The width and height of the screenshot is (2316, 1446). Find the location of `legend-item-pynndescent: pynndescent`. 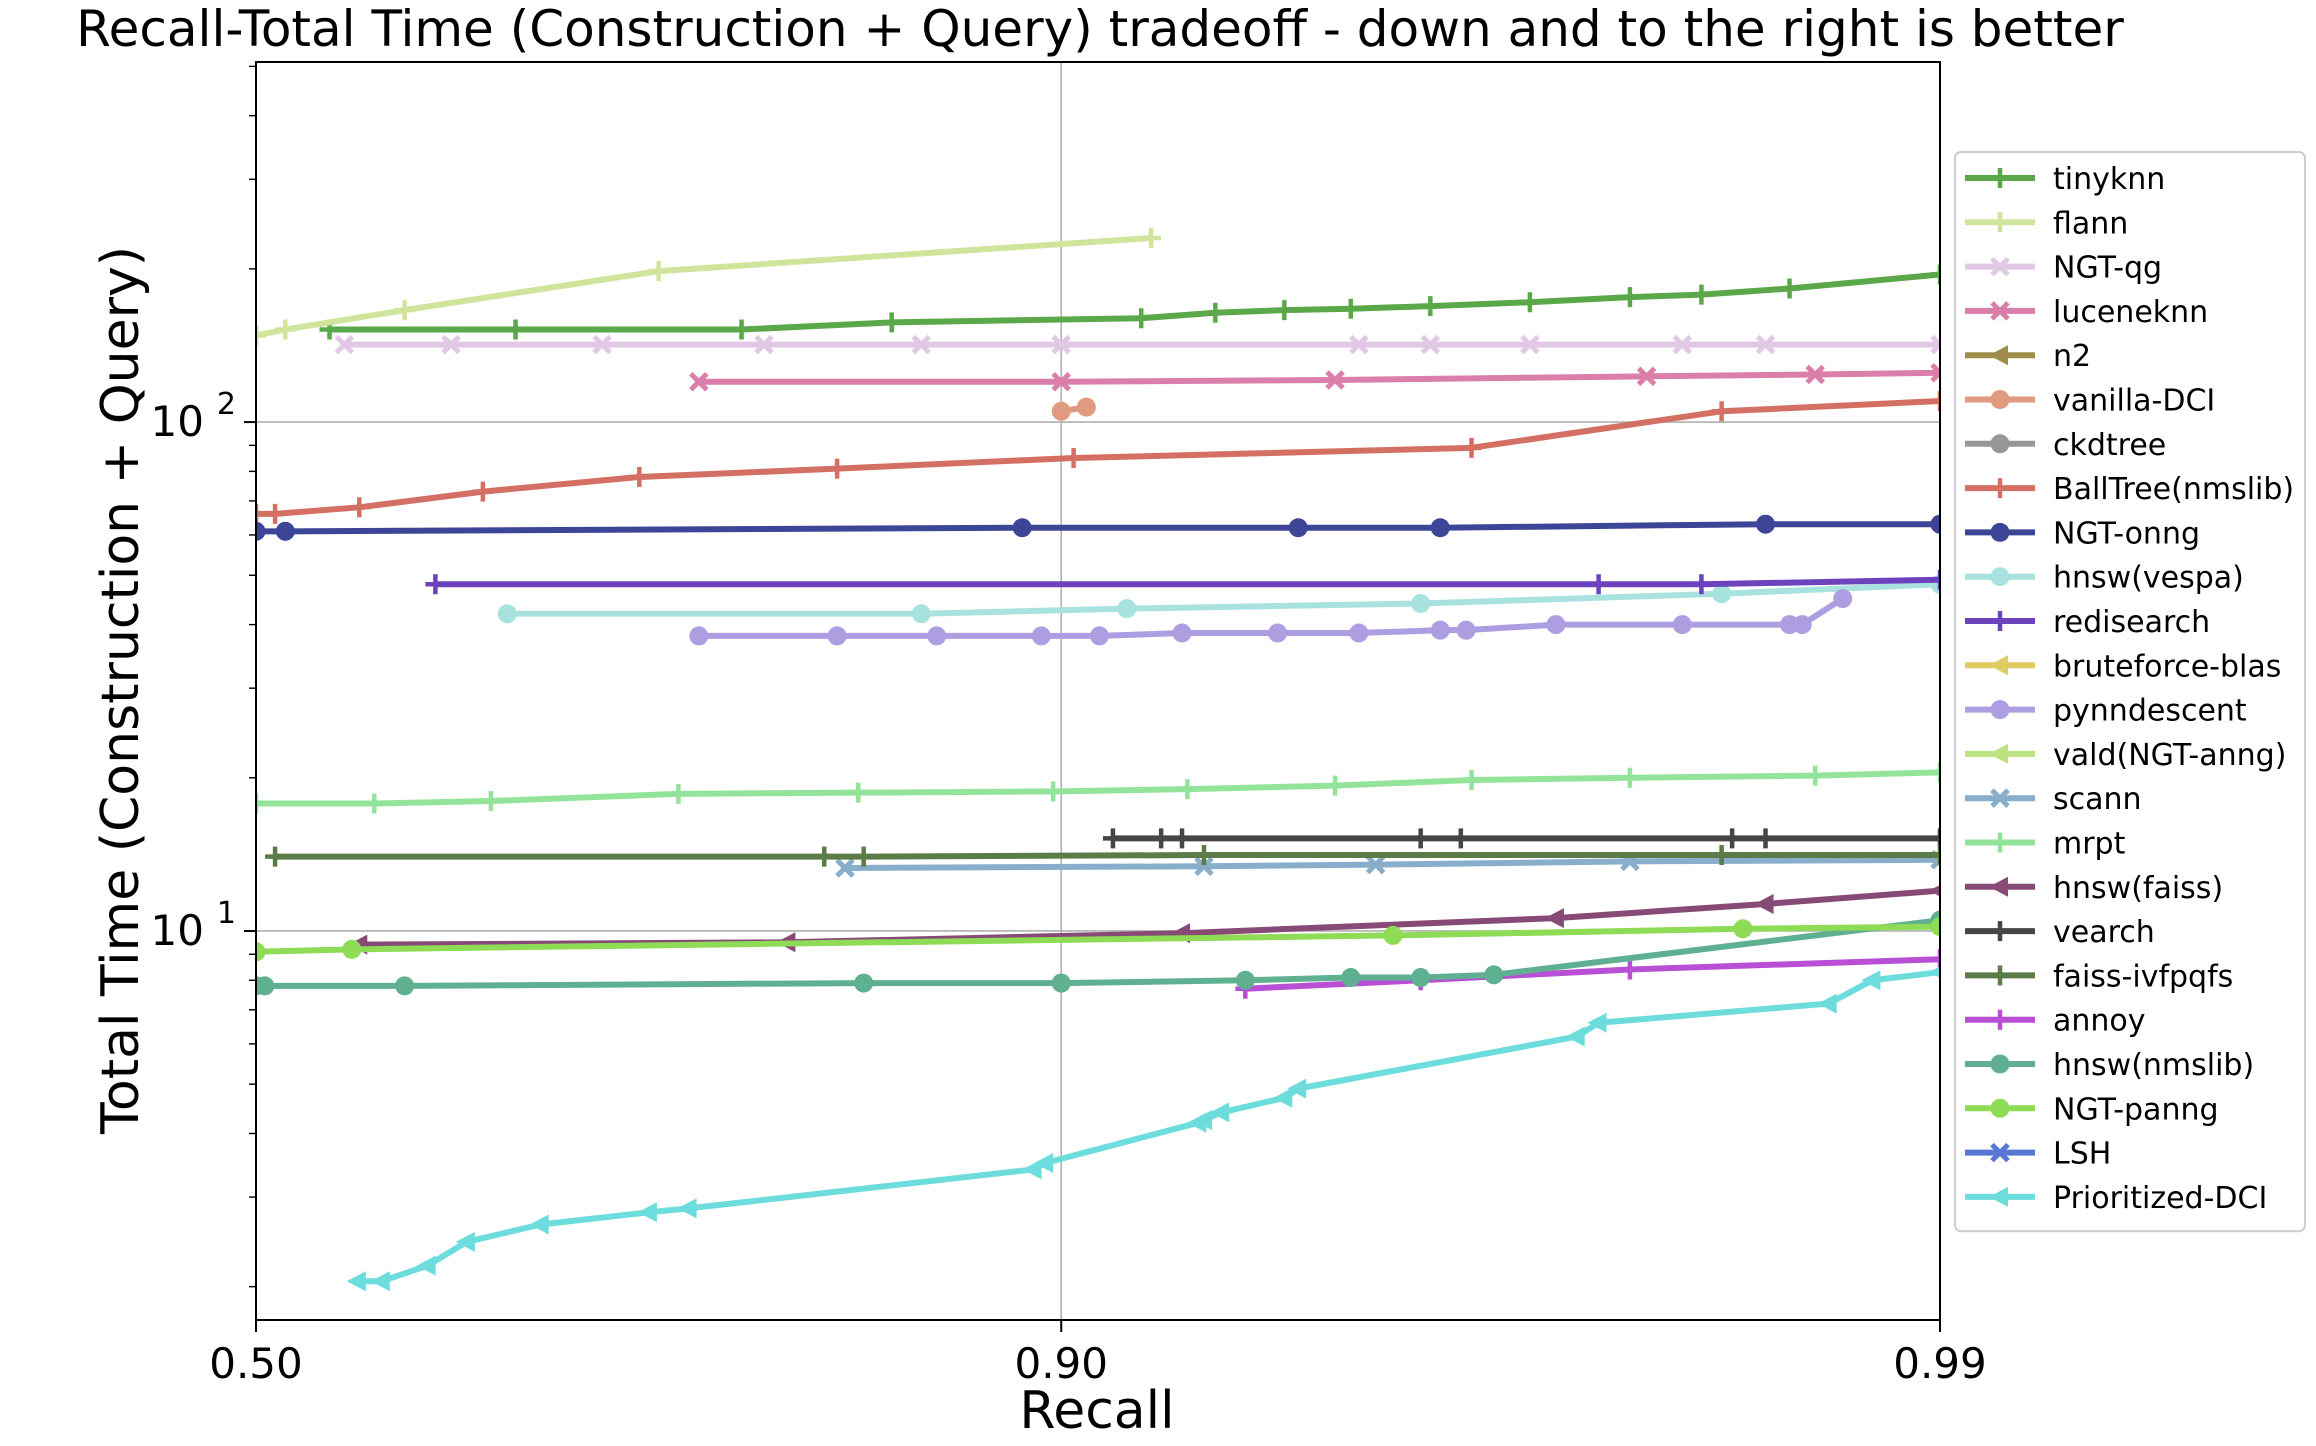

legend-item-pynndescent: pynndescent is located at coordinates (2106, 711).